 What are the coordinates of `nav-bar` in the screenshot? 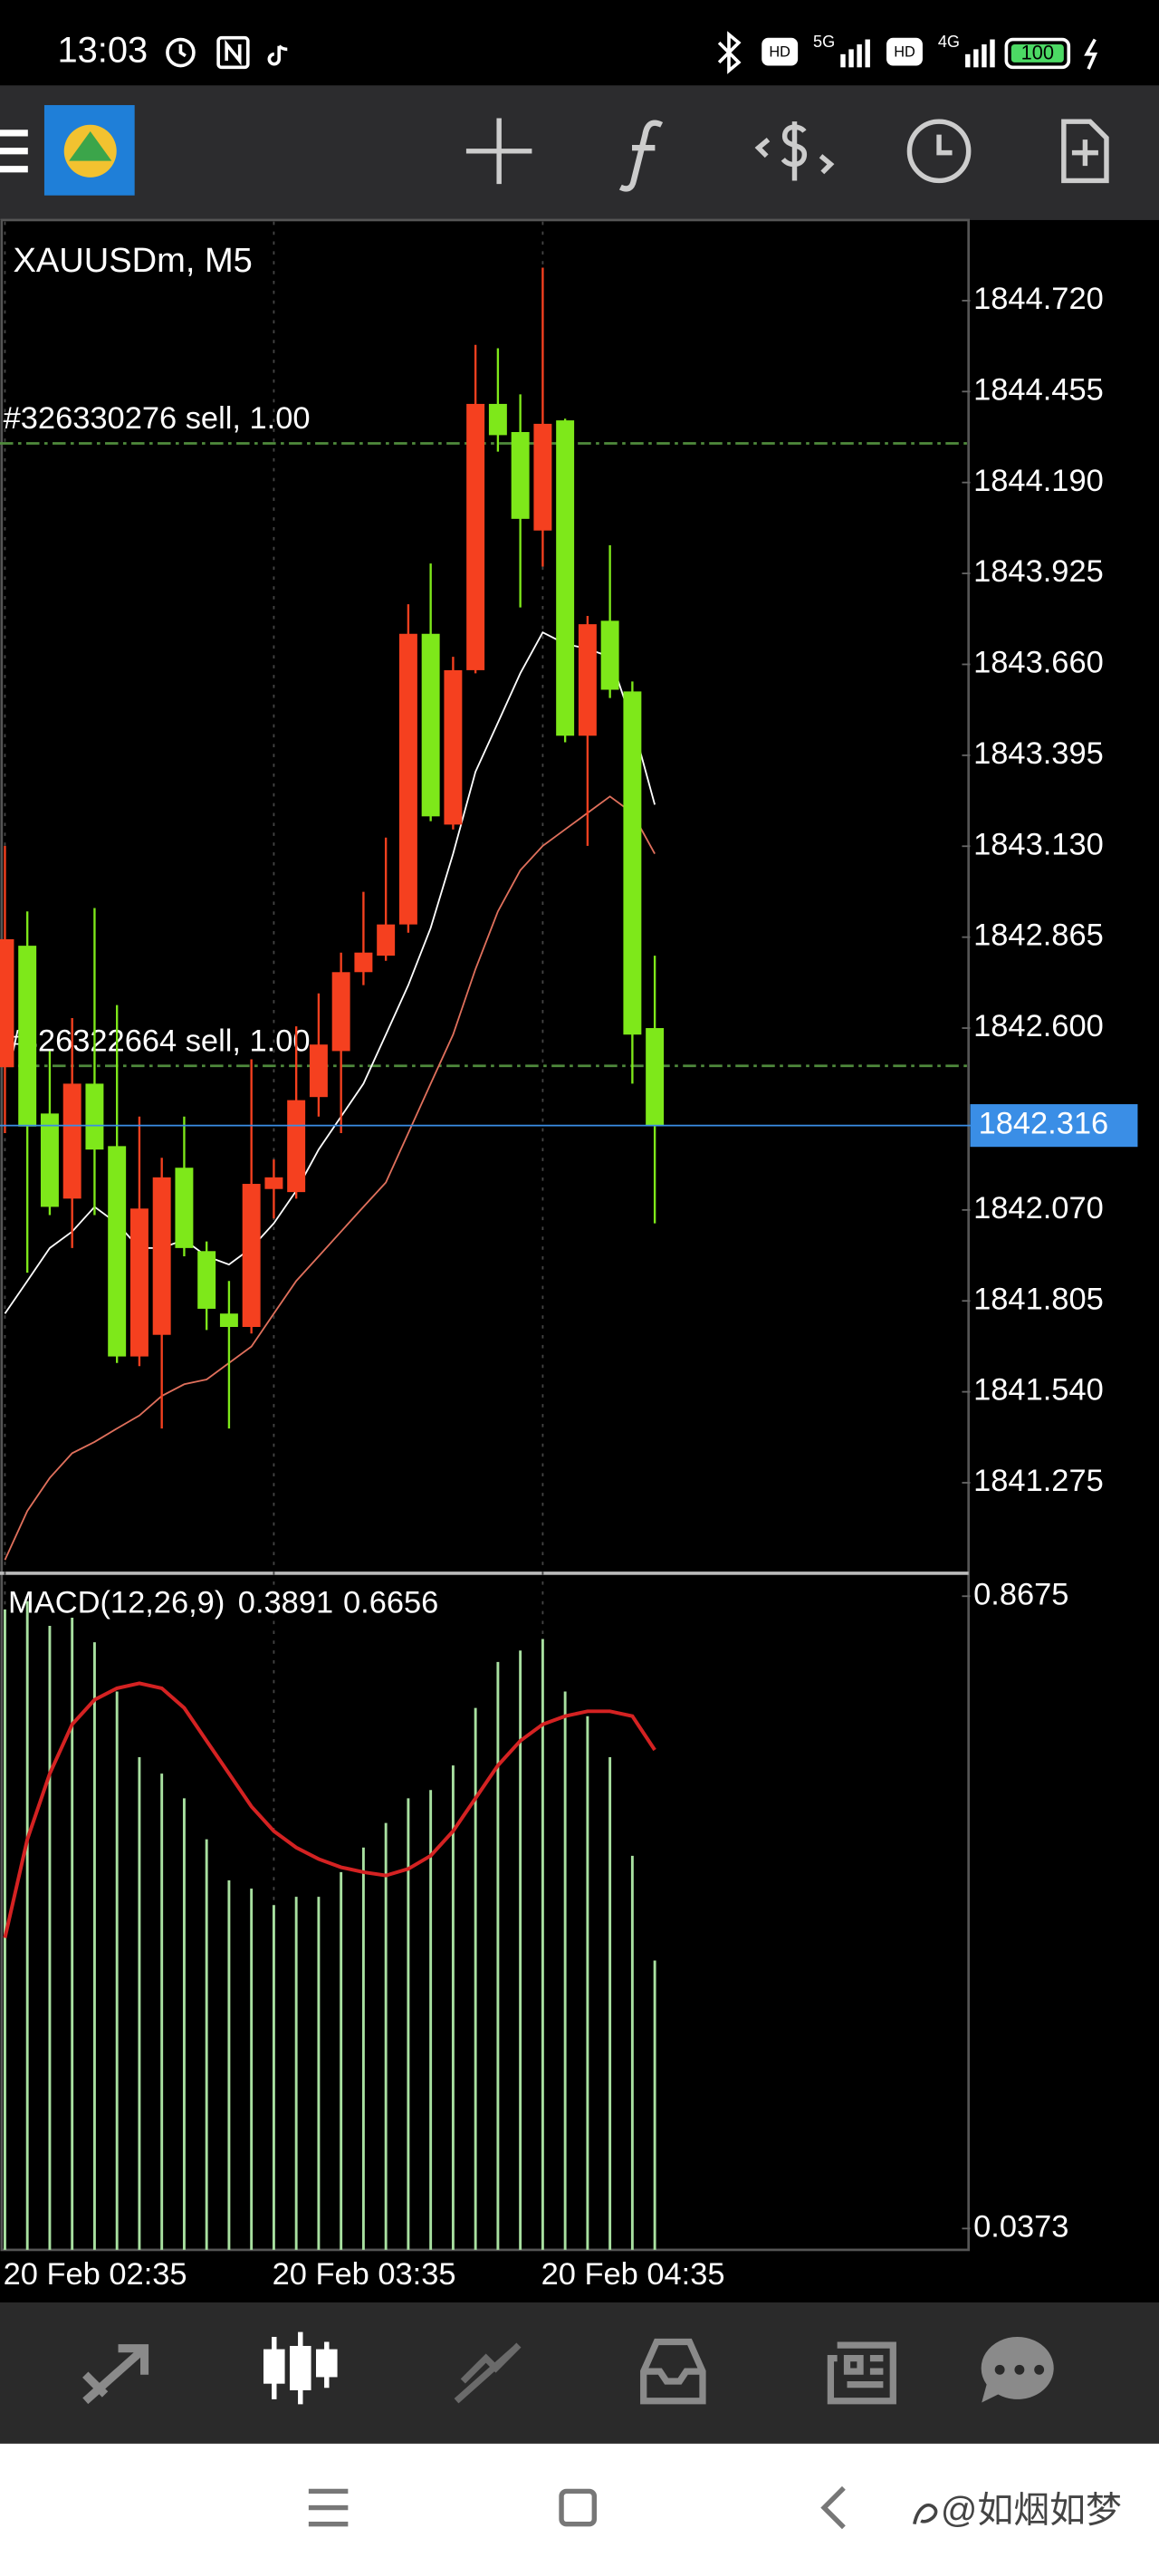 It's located at (579, 2509).